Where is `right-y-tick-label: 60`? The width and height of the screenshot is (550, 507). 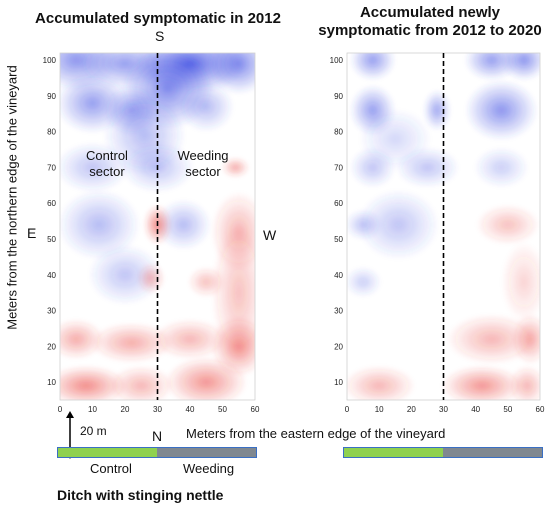
right-y-tick-label: 60 is located at coordinates (338, 203).